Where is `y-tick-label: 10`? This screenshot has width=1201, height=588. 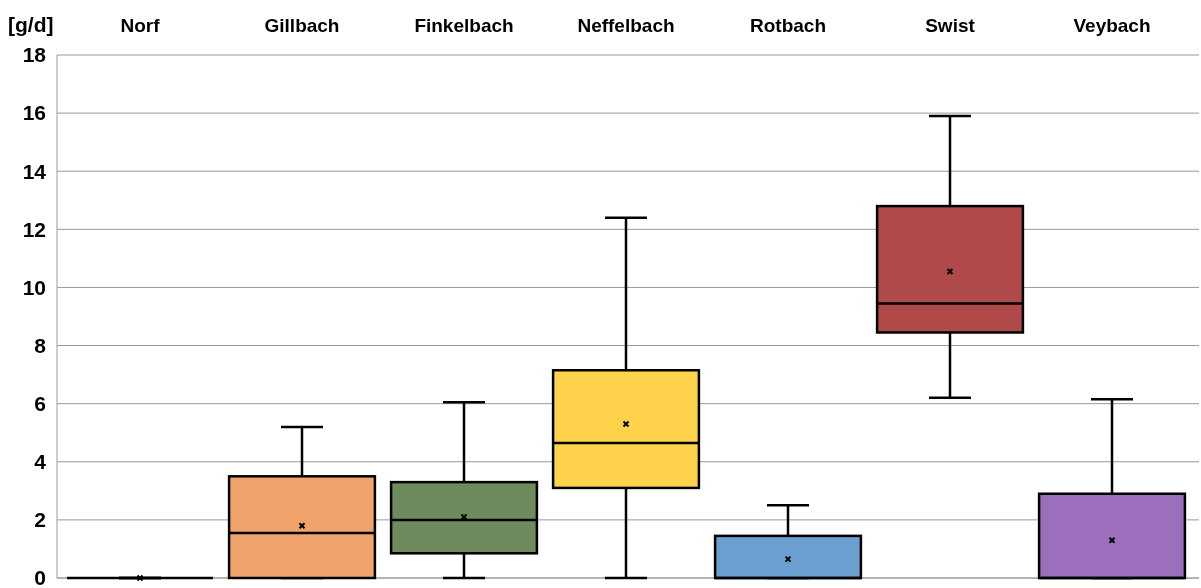
y-tick-label: 10 is located at coordinates (34, 287).